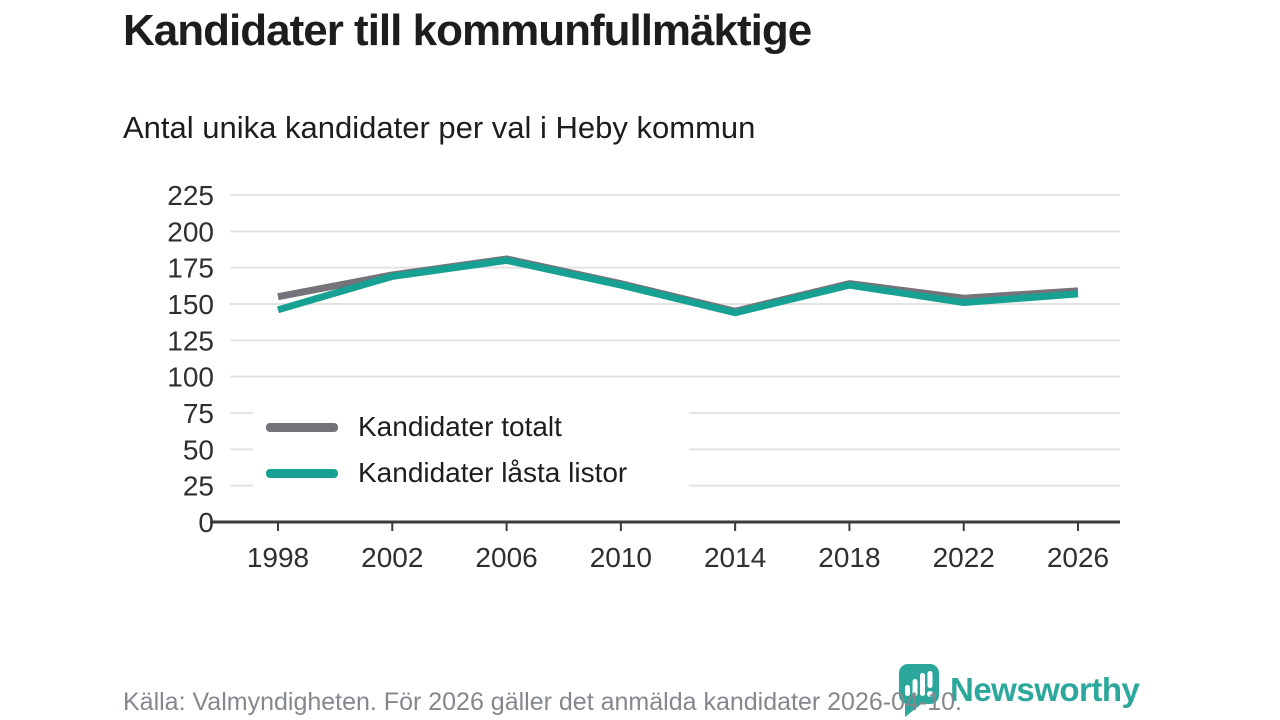 The image size is (1280, 720). What do you see at coordinates (392, 557) in the screenshot?
I see `x-tick-label-2002: 2002` at bounding box center [392, 557].